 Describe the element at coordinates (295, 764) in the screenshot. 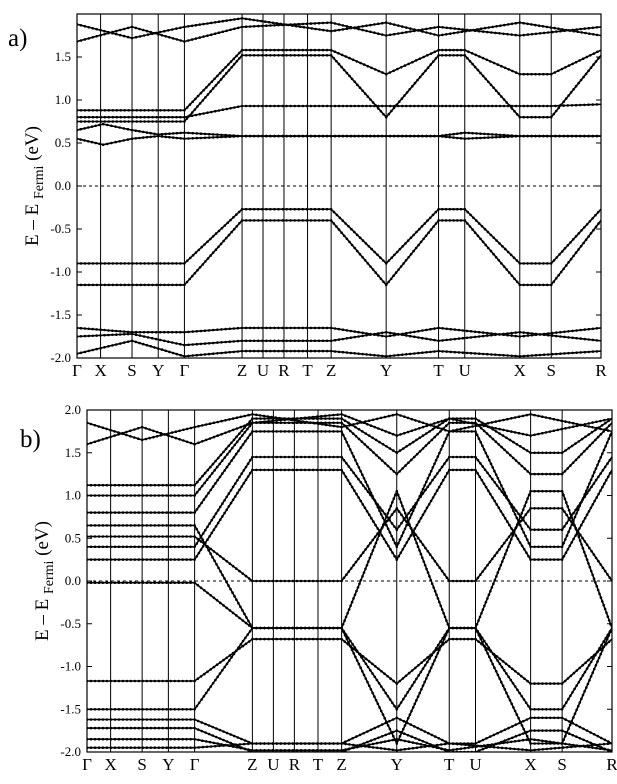

I see `kpoint-label: R` at that location.